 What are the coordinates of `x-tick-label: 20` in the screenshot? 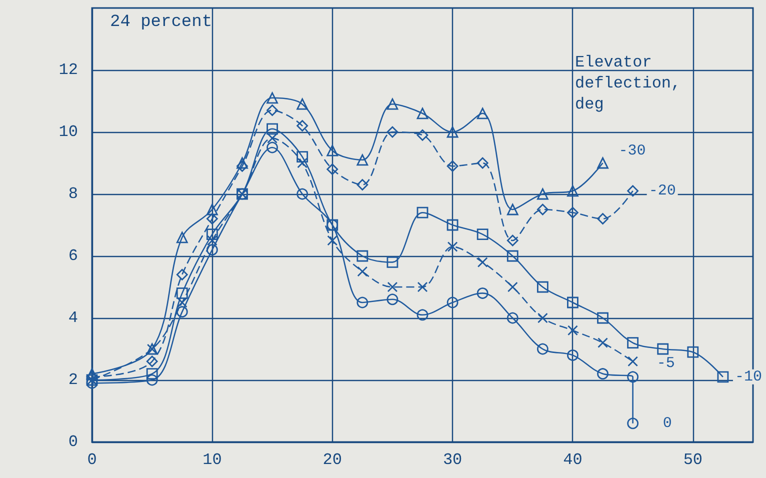 It's located at (332, 460).